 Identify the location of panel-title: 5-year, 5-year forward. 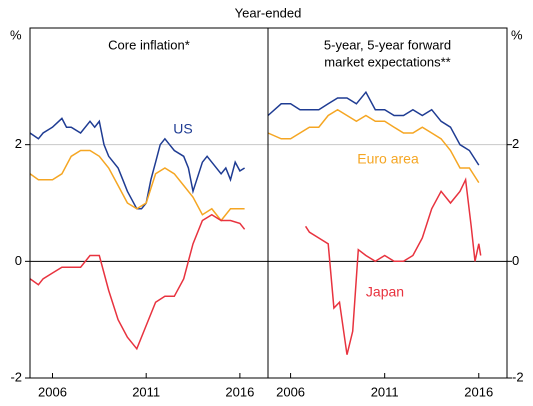
(387, 44).